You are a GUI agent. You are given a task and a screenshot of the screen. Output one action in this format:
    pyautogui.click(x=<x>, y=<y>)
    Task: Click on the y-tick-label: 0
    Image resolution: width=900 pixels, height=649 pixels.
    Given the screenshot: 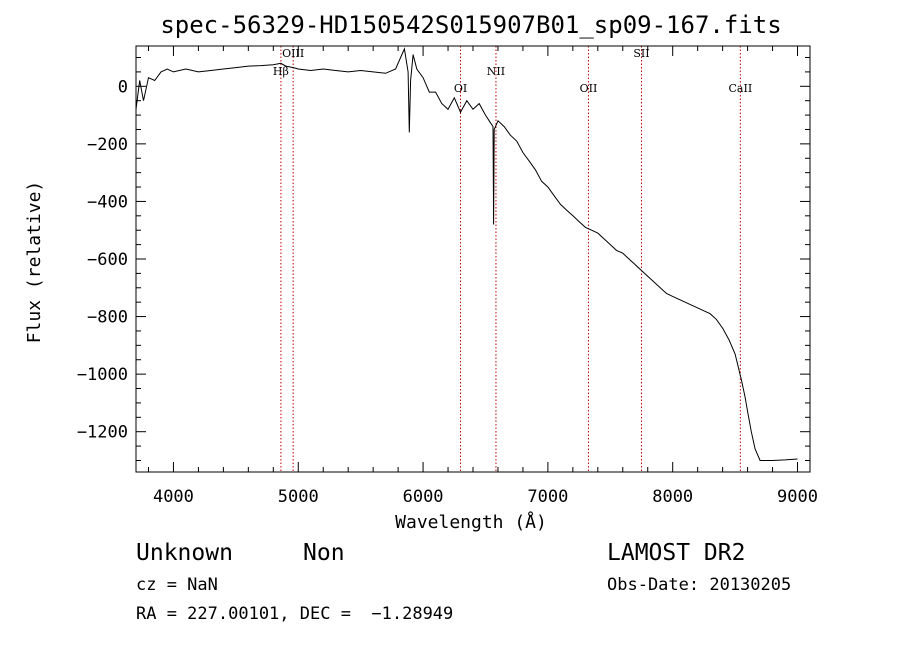 What is the action you would take?
    pyautogui.click(x=123, y=87)
    